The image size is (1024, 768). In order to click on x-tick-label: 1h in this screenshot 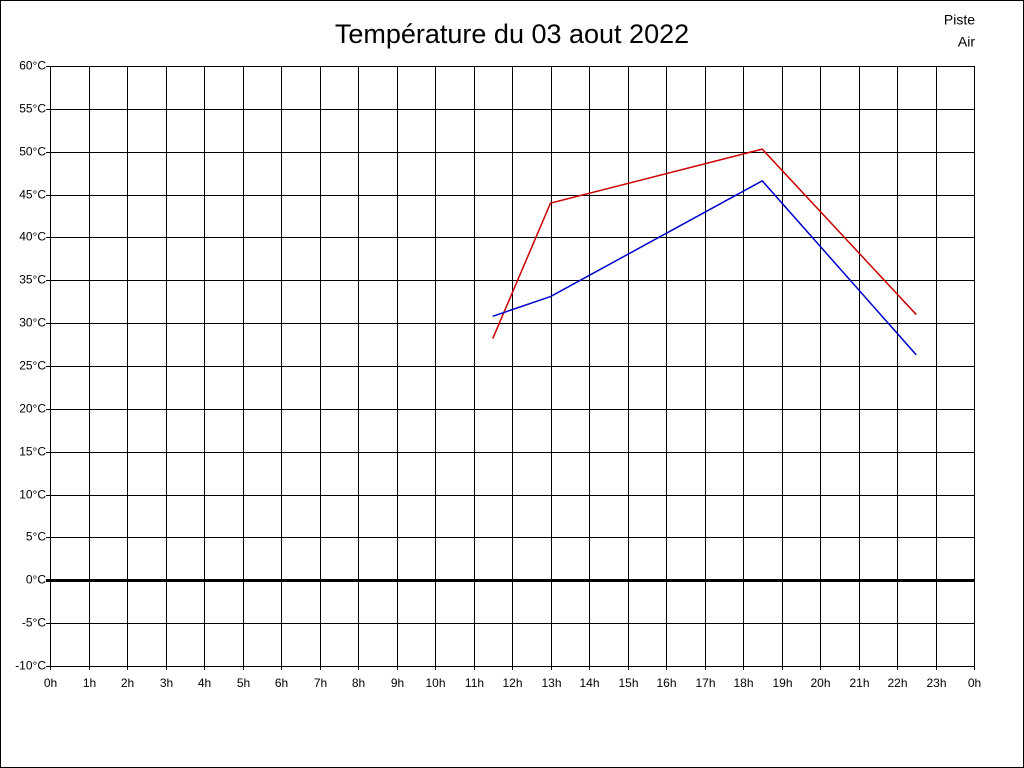, I will do `click(89, 683)`.